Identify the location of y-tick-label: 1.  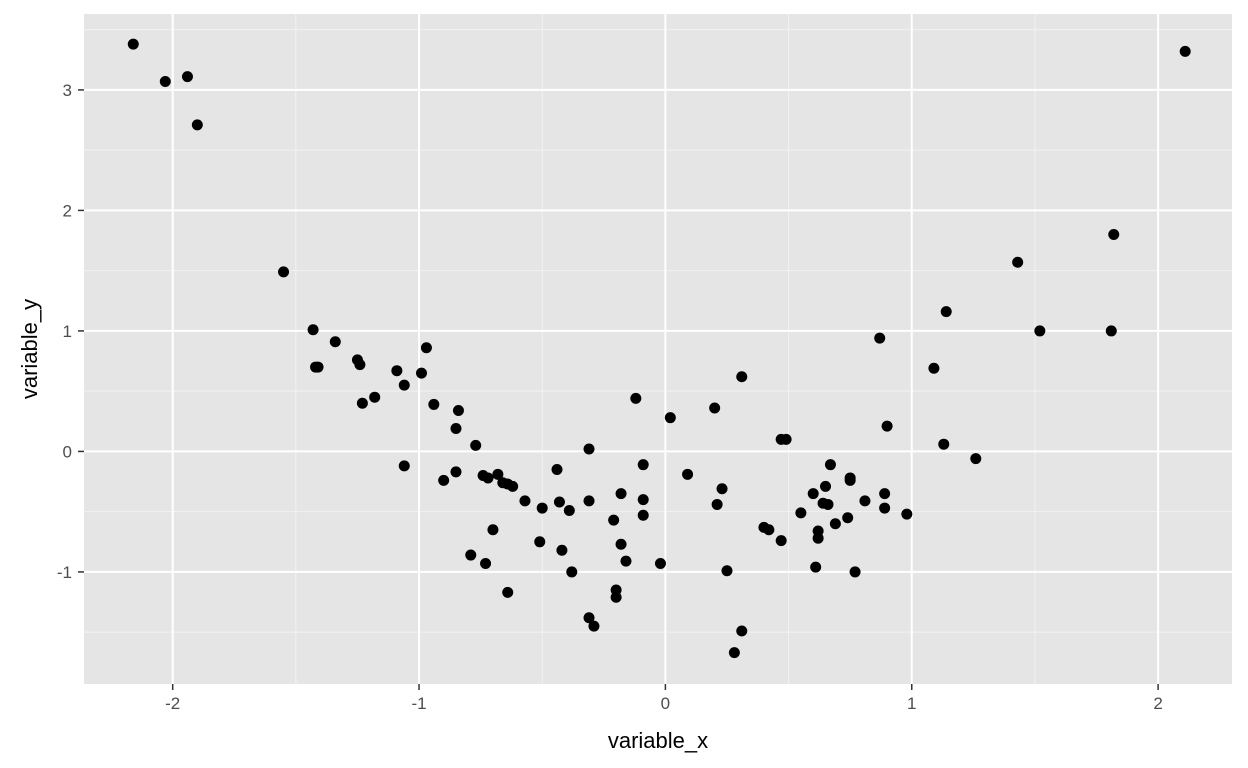
(67, 331).